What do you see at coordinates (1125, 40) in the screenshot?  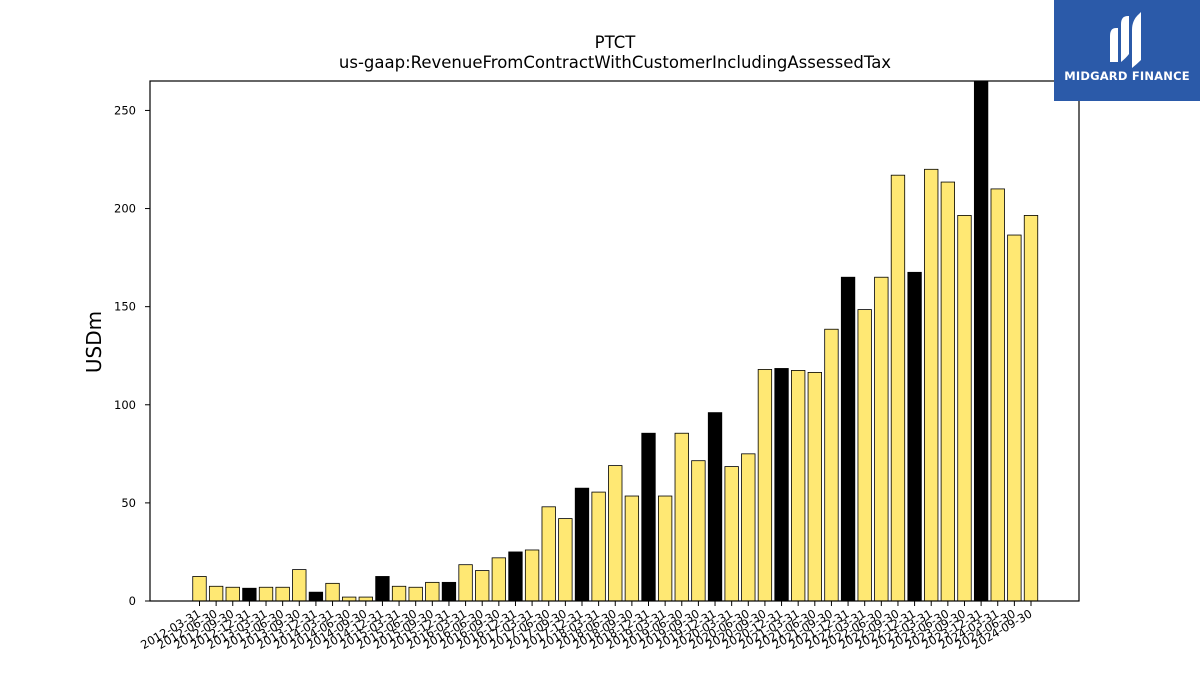 I see `midgard-logo-icon` at bounding box center [1125, 40].